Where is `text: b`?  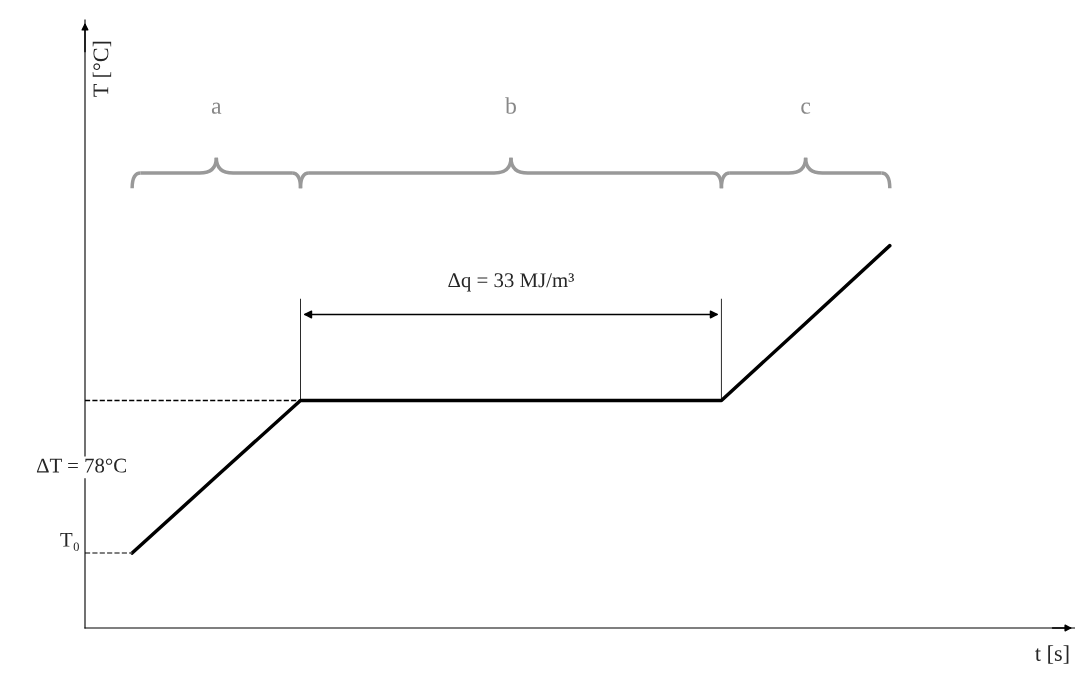 text: b is located at coordinates (510, 105).